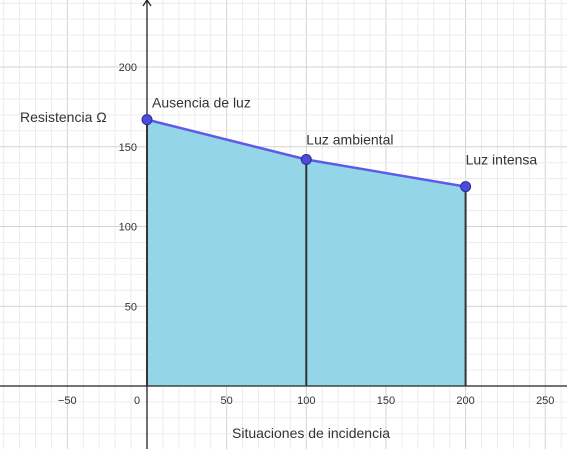 This screenshot has height=449, width=567. I want to click on y-axis-label: Resistencia Ω, so click(63, 117).